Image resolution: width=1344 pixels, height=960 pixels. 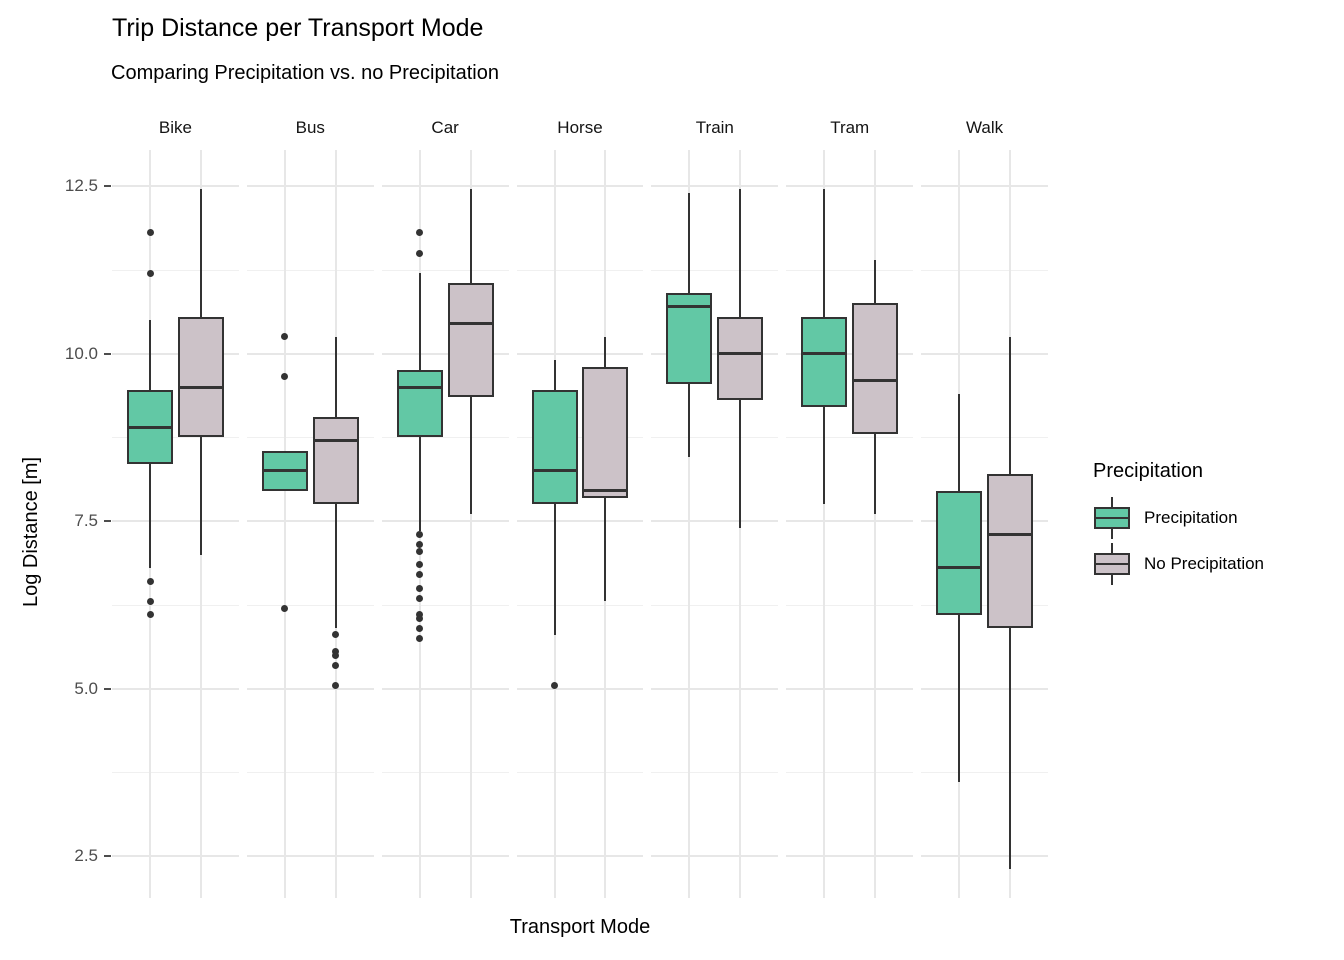 What do you see at coordinates (1009, 405) in the screenshot?
I see `whisker-upper-walk-no_precipitation` at bounding box center [1009, 405].